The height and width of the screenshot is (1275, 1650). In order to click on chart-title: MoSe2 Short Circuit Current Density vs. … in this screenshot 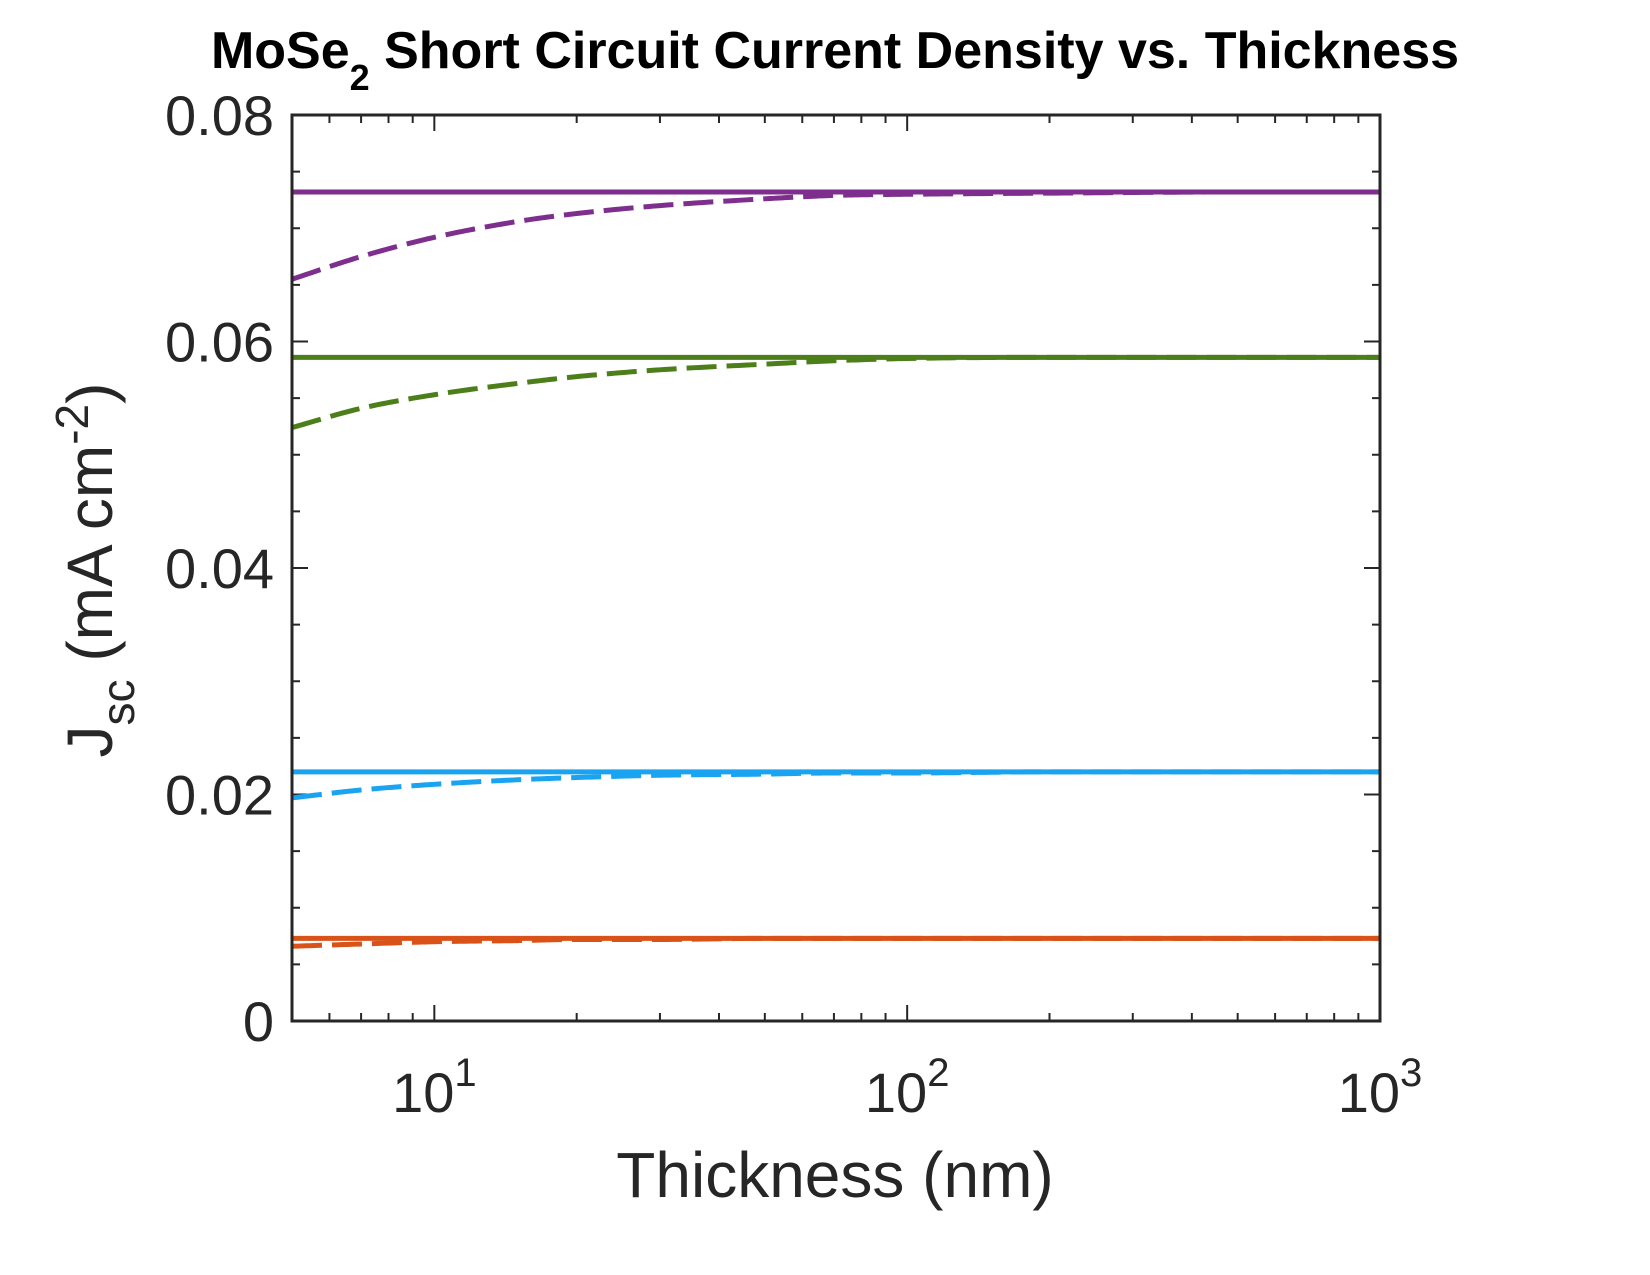, I will do `click(835, 60)`.